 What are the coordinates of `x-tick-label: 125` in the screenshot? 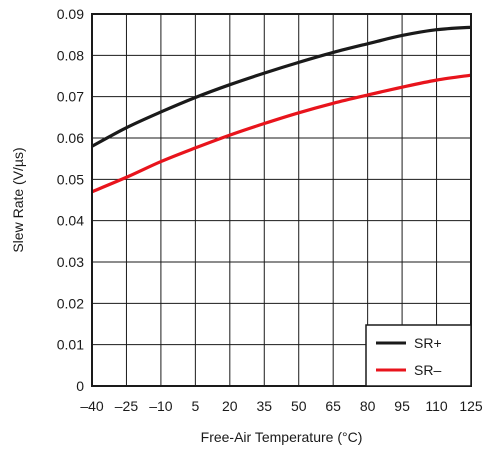 It's located at (471, 406).